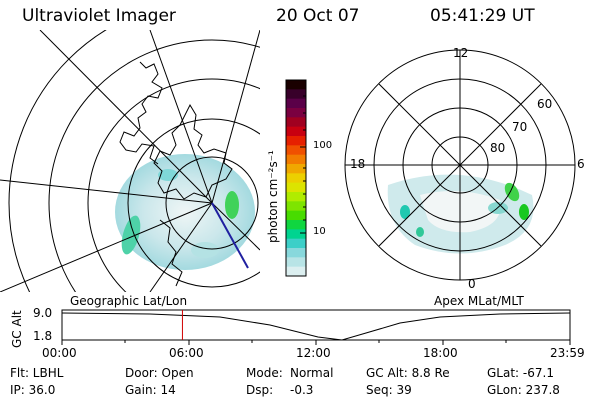  Describe the element at coordinates (520, 373) in the screenshot. I see `glat-status: GLat: -67.1` at that location.